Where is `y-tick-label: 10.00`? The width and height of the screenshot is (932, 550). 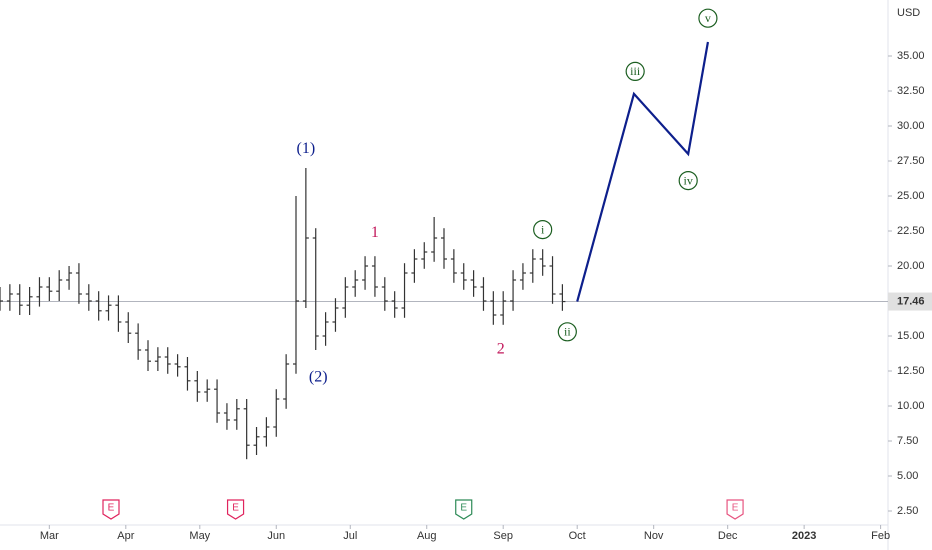 y-tick-label: 10.00 is located at coordinates (911, 406).